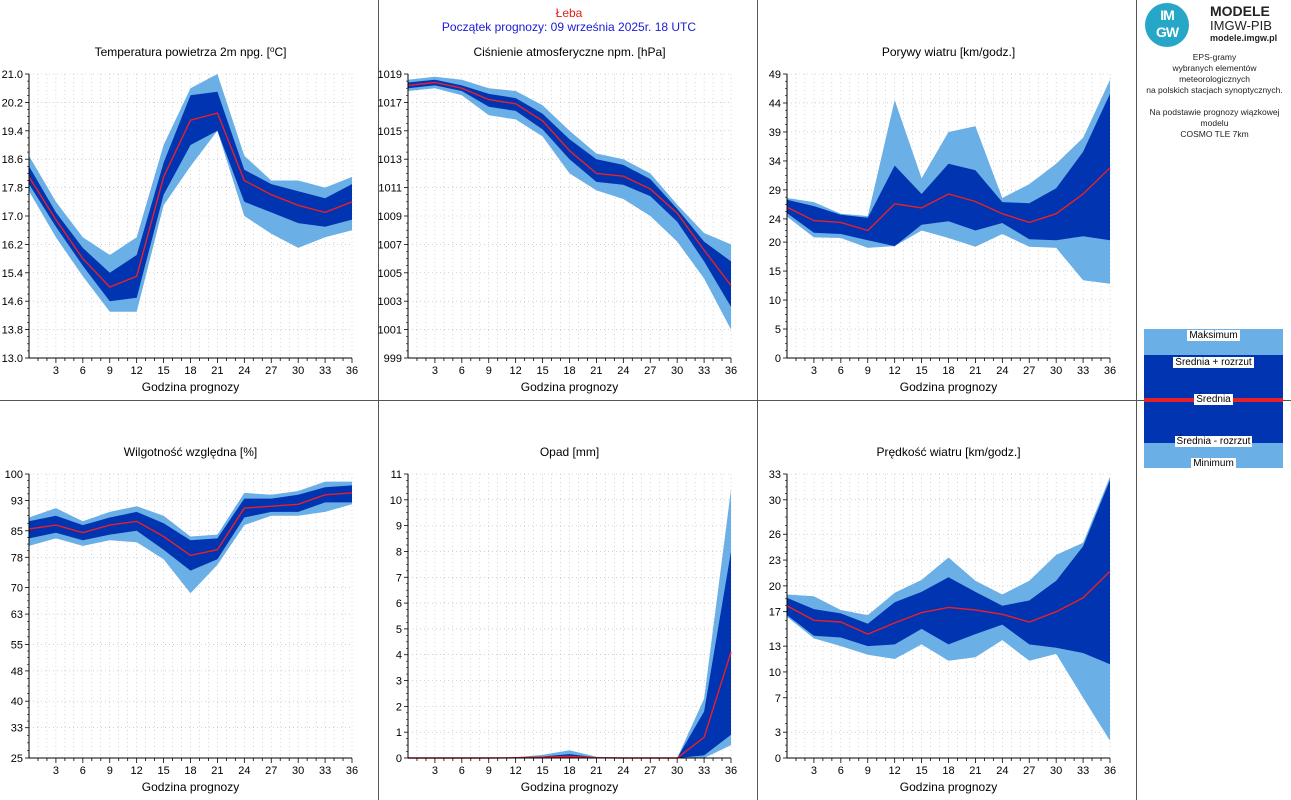  I want to click on y-tick-label: 9, so click(399, 527).